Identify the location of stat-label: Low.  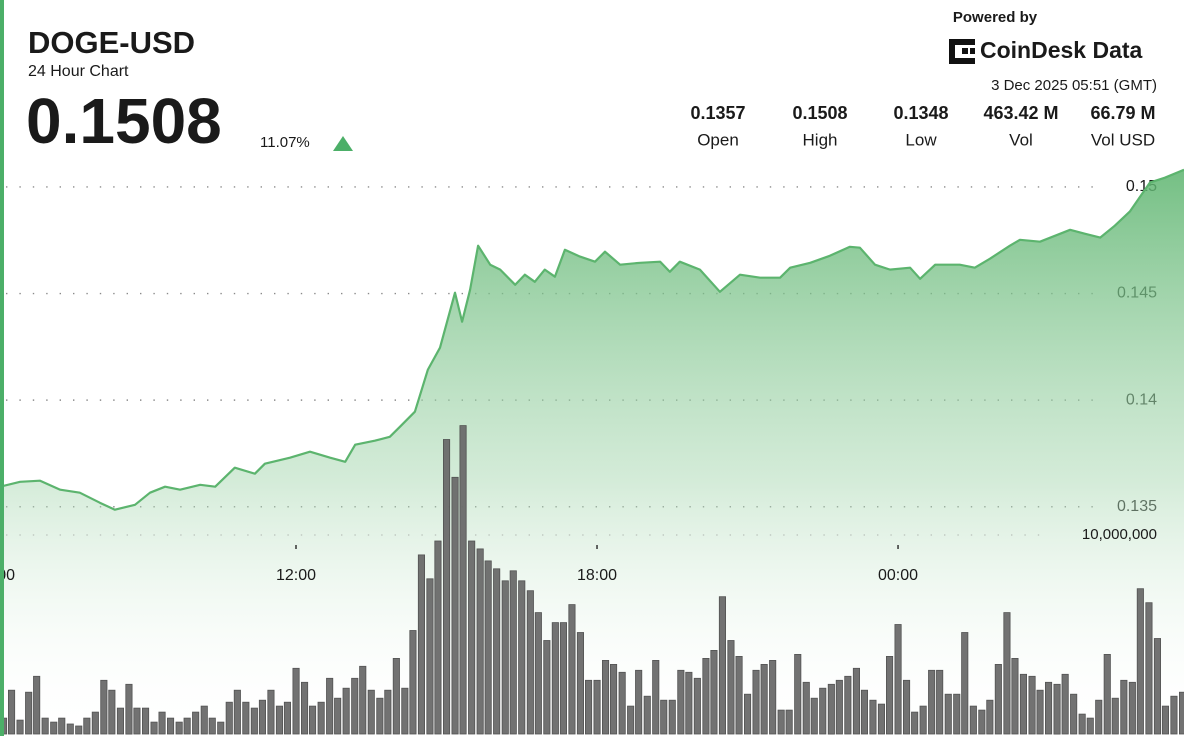
(921, 139).